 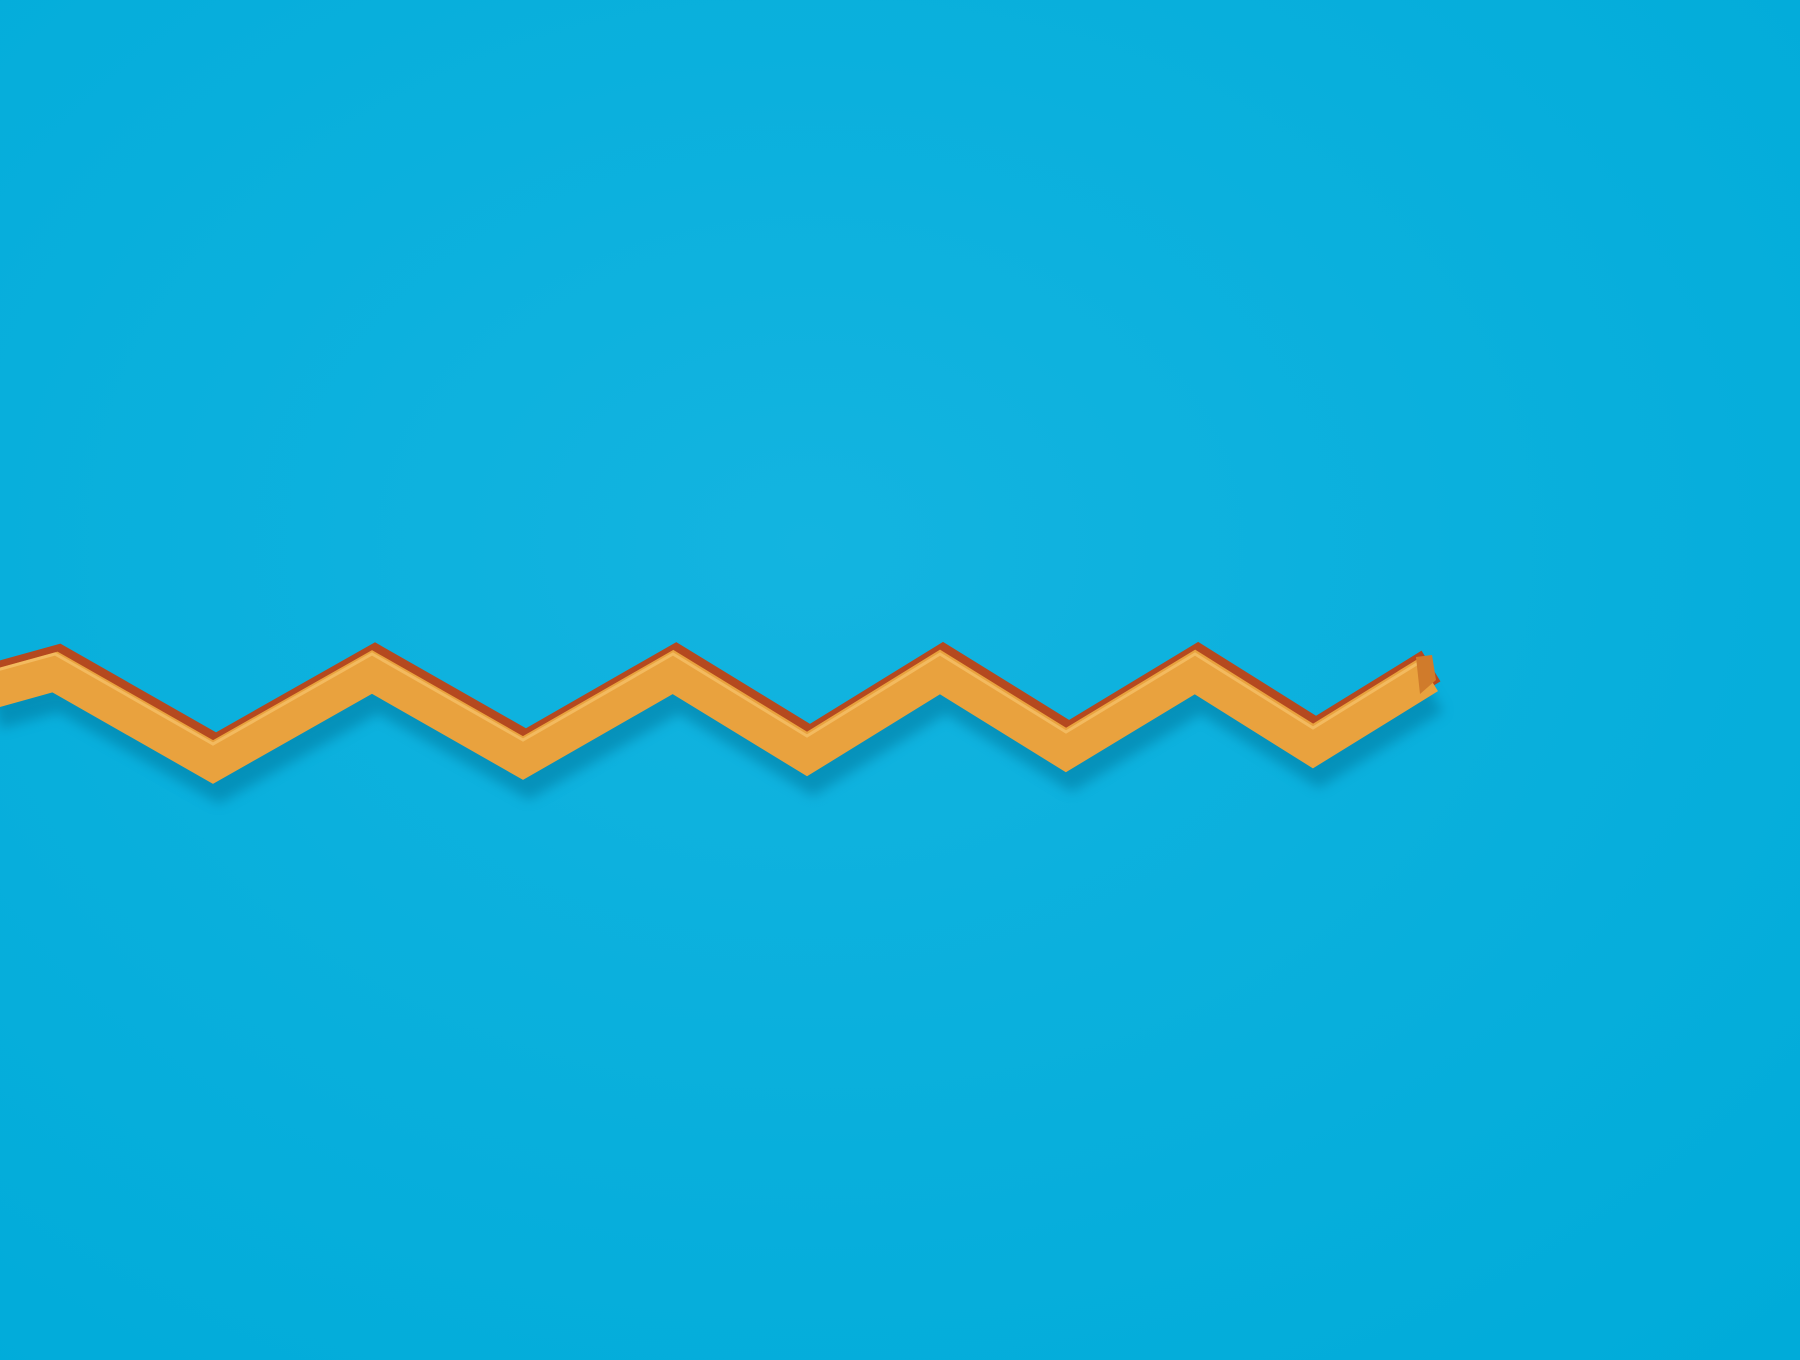 I want to click on strip-top-highlight, so click(x=714, y=699).